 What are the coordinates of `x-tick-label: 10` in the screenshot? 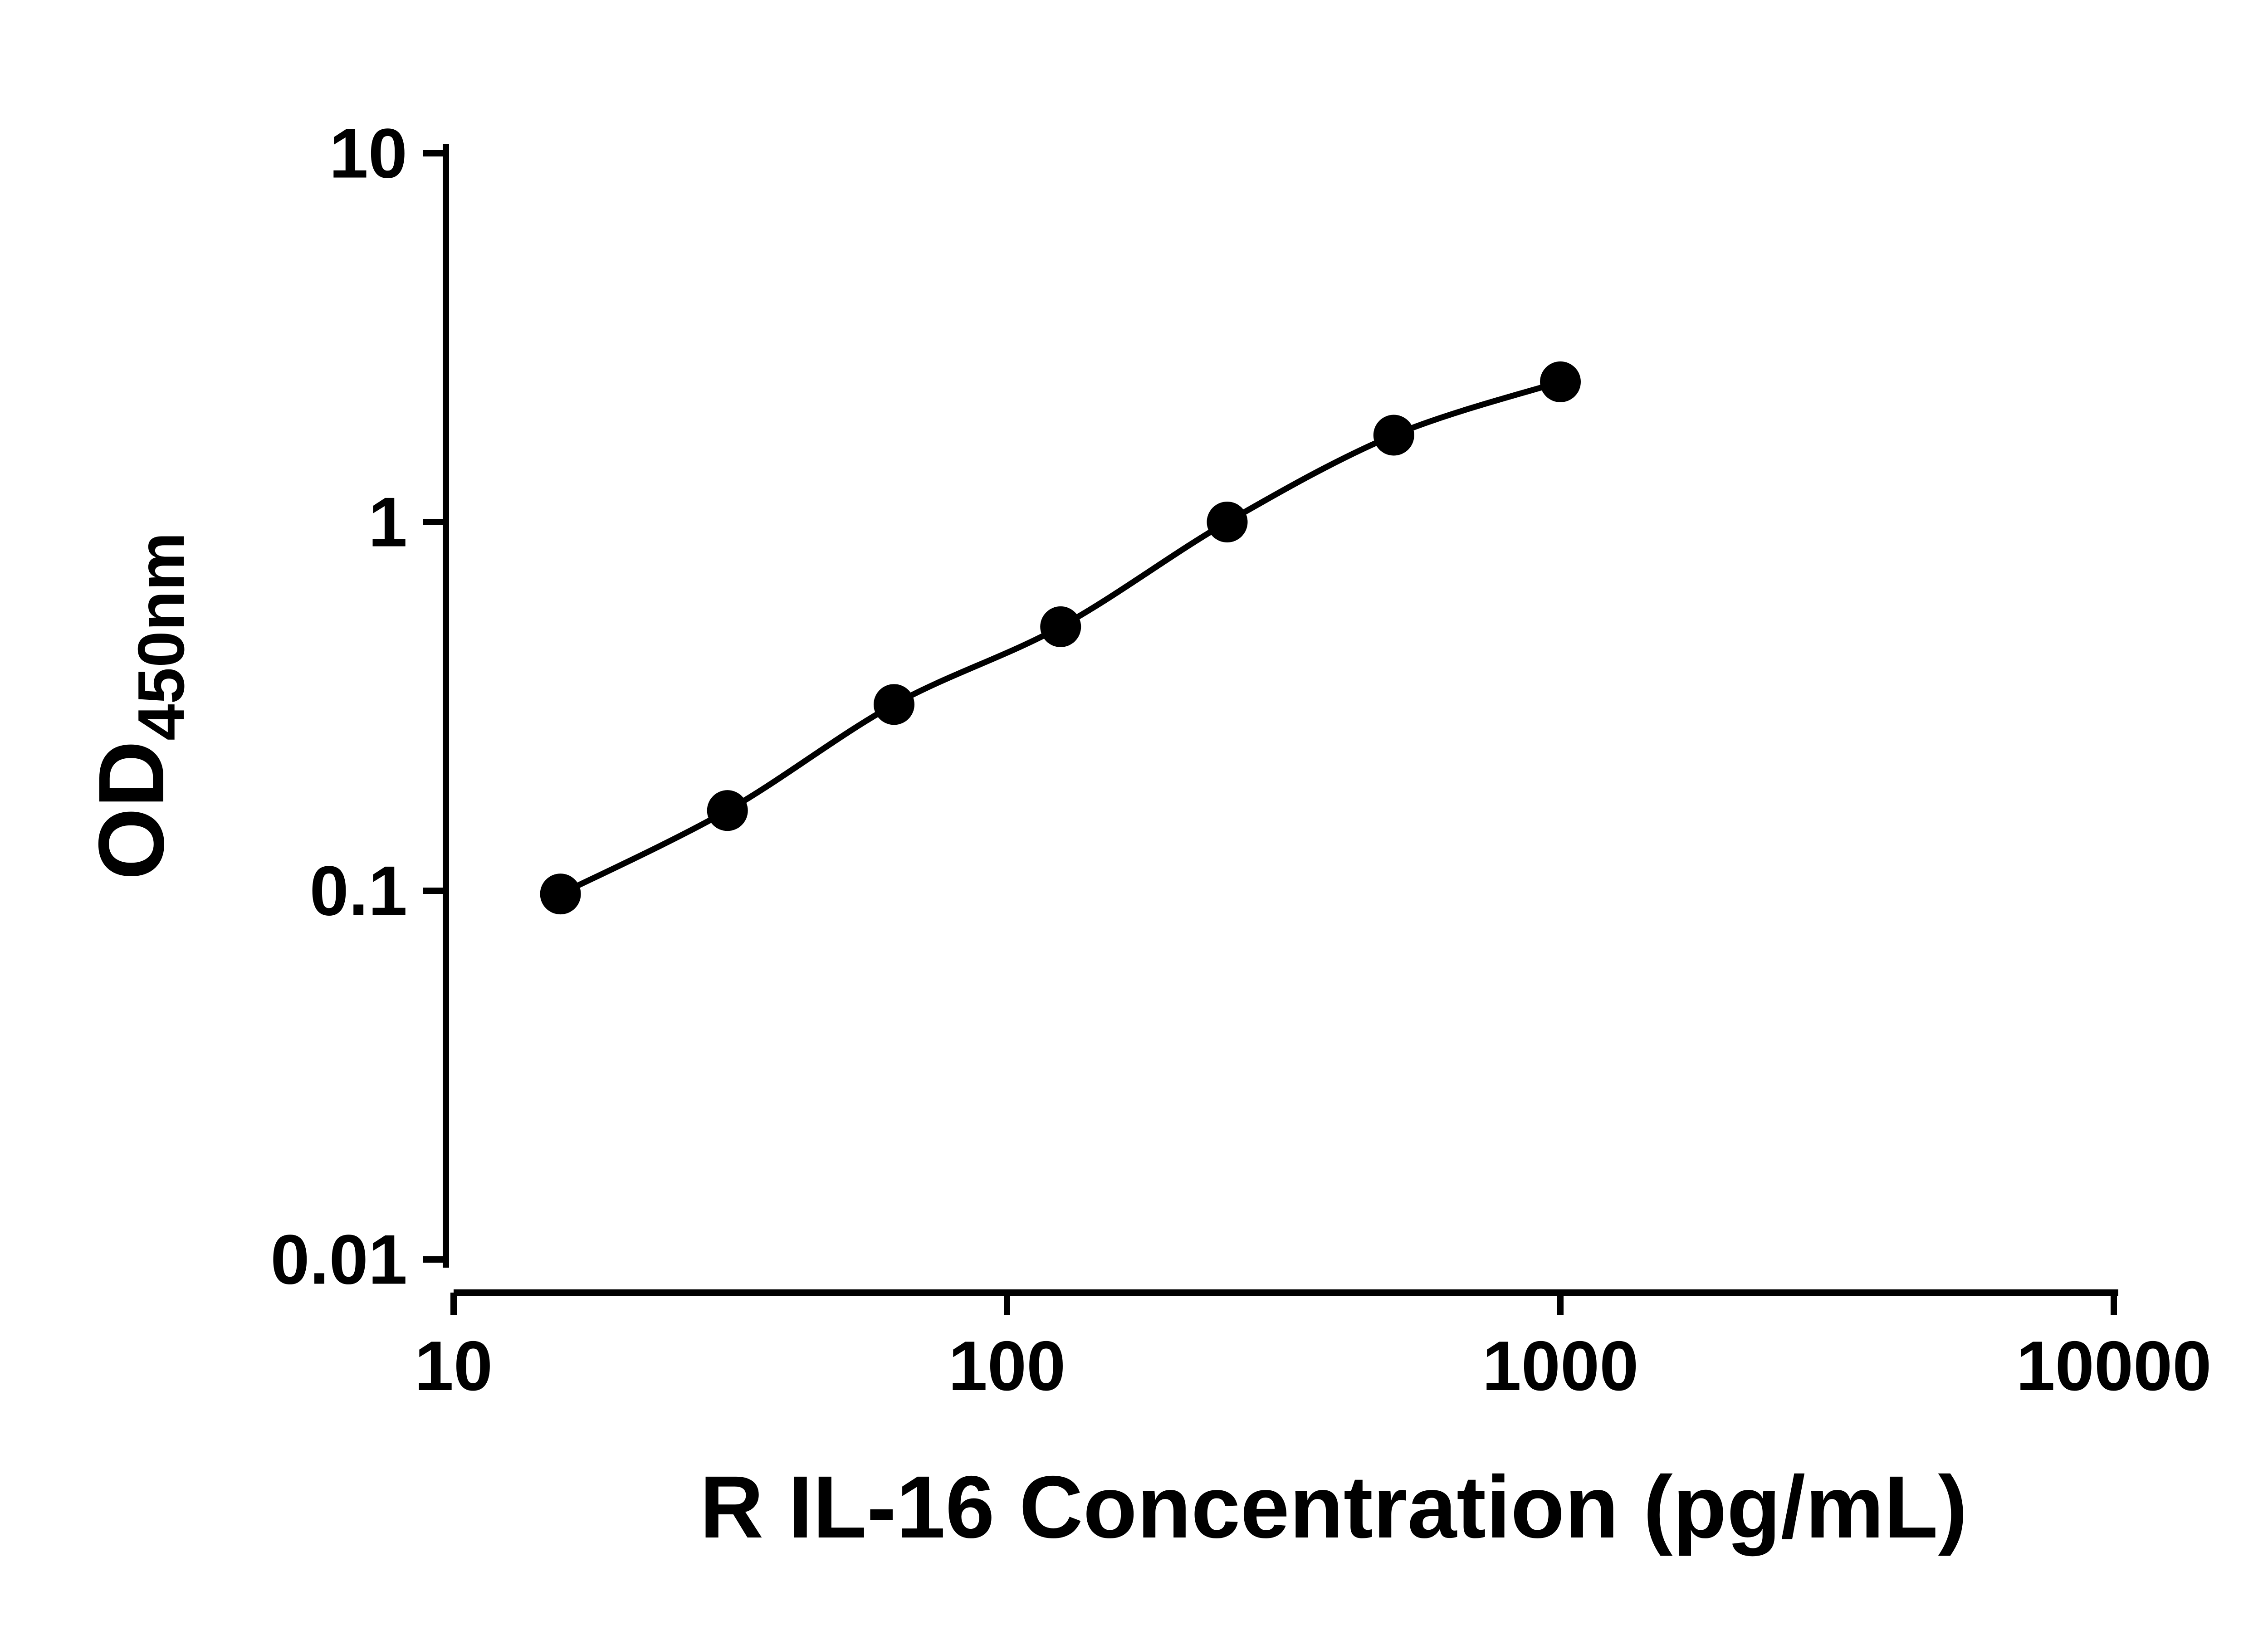 It's located at (454, 1366).